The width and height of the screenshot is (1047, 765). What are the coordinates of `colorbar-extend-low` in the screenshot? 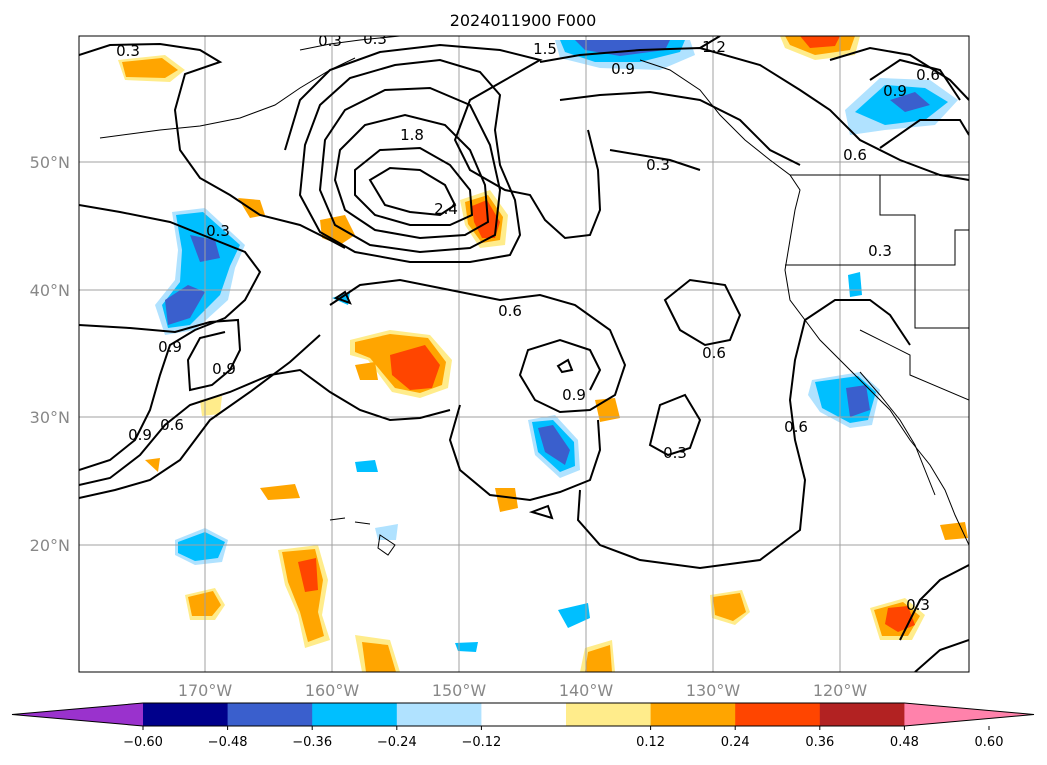 It's located at (77, 714).